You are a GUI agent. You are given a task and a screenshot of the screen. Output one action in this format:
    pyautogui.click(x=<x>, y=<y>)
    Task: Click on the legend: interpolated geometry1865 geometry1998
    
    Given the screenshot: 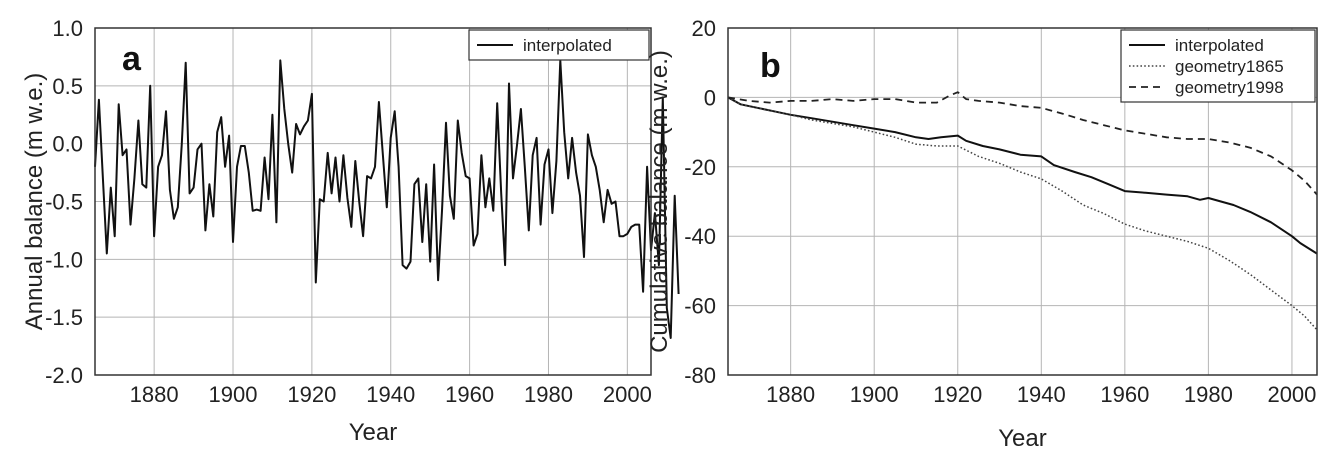 What is the action you would take?
    pyautogui.click(x=1218, y=66)
    